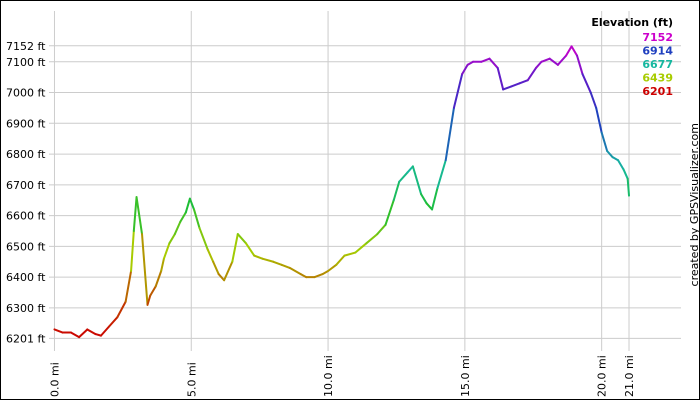 The image size is (700, 401). I want to click on x-tick-label-4: 20.0 mi, so click(602, 376).